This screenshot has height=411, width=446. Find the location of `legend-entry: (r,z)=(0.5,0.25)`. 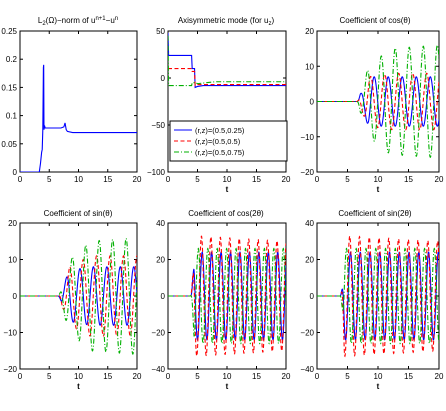

legend-entry: (r,z)=(0.5,0.25) is located at coordinates (220, 130).